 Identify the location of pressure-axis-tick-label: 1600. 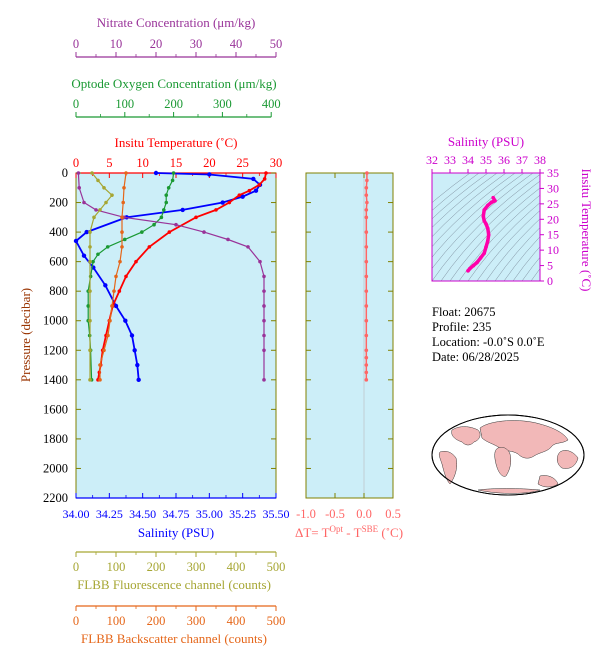
(55, 409).